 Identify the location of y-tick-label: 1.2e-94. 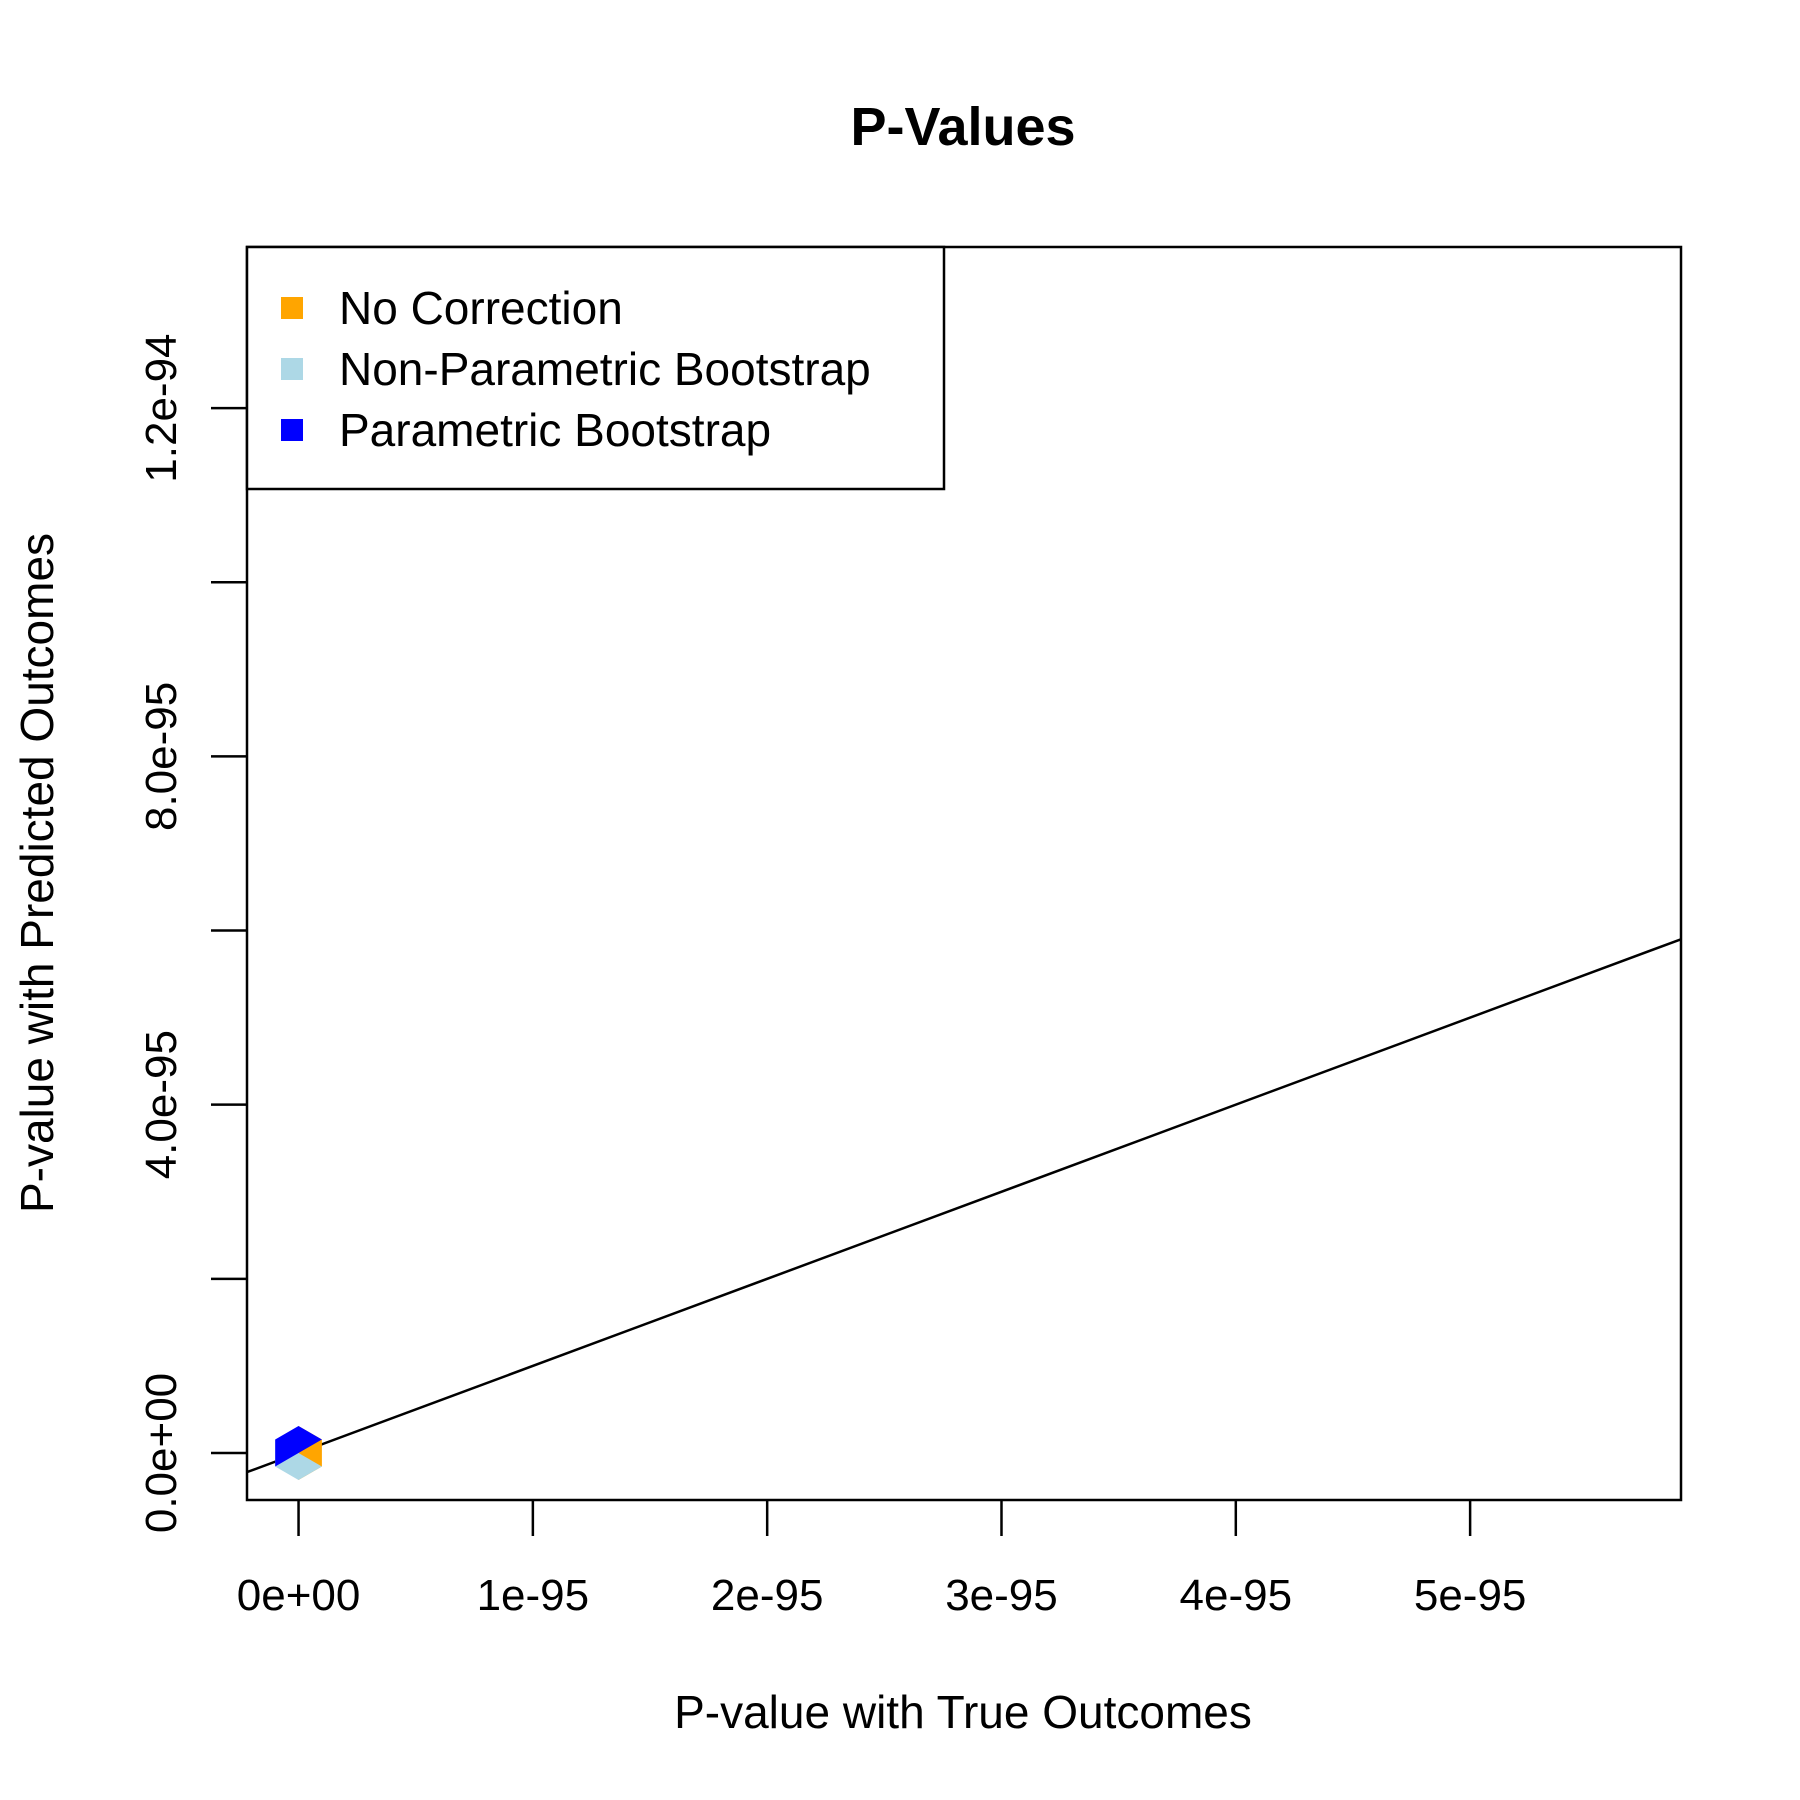
(161, 407).